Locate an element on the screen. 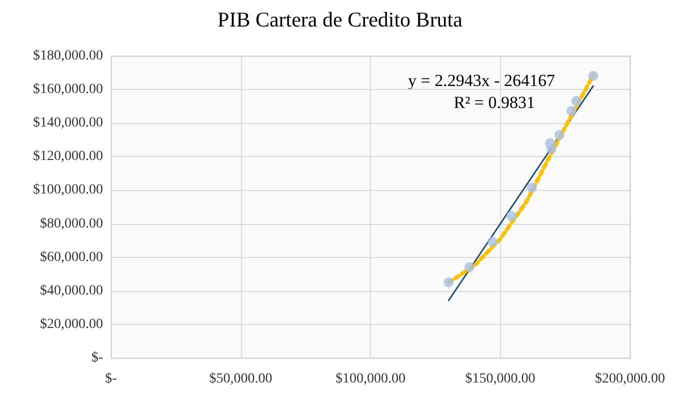 Image resolution: width=680 pixels, height=395 pixels. y-tick-label: $80,000.00 is located at coordinates (71, 224).